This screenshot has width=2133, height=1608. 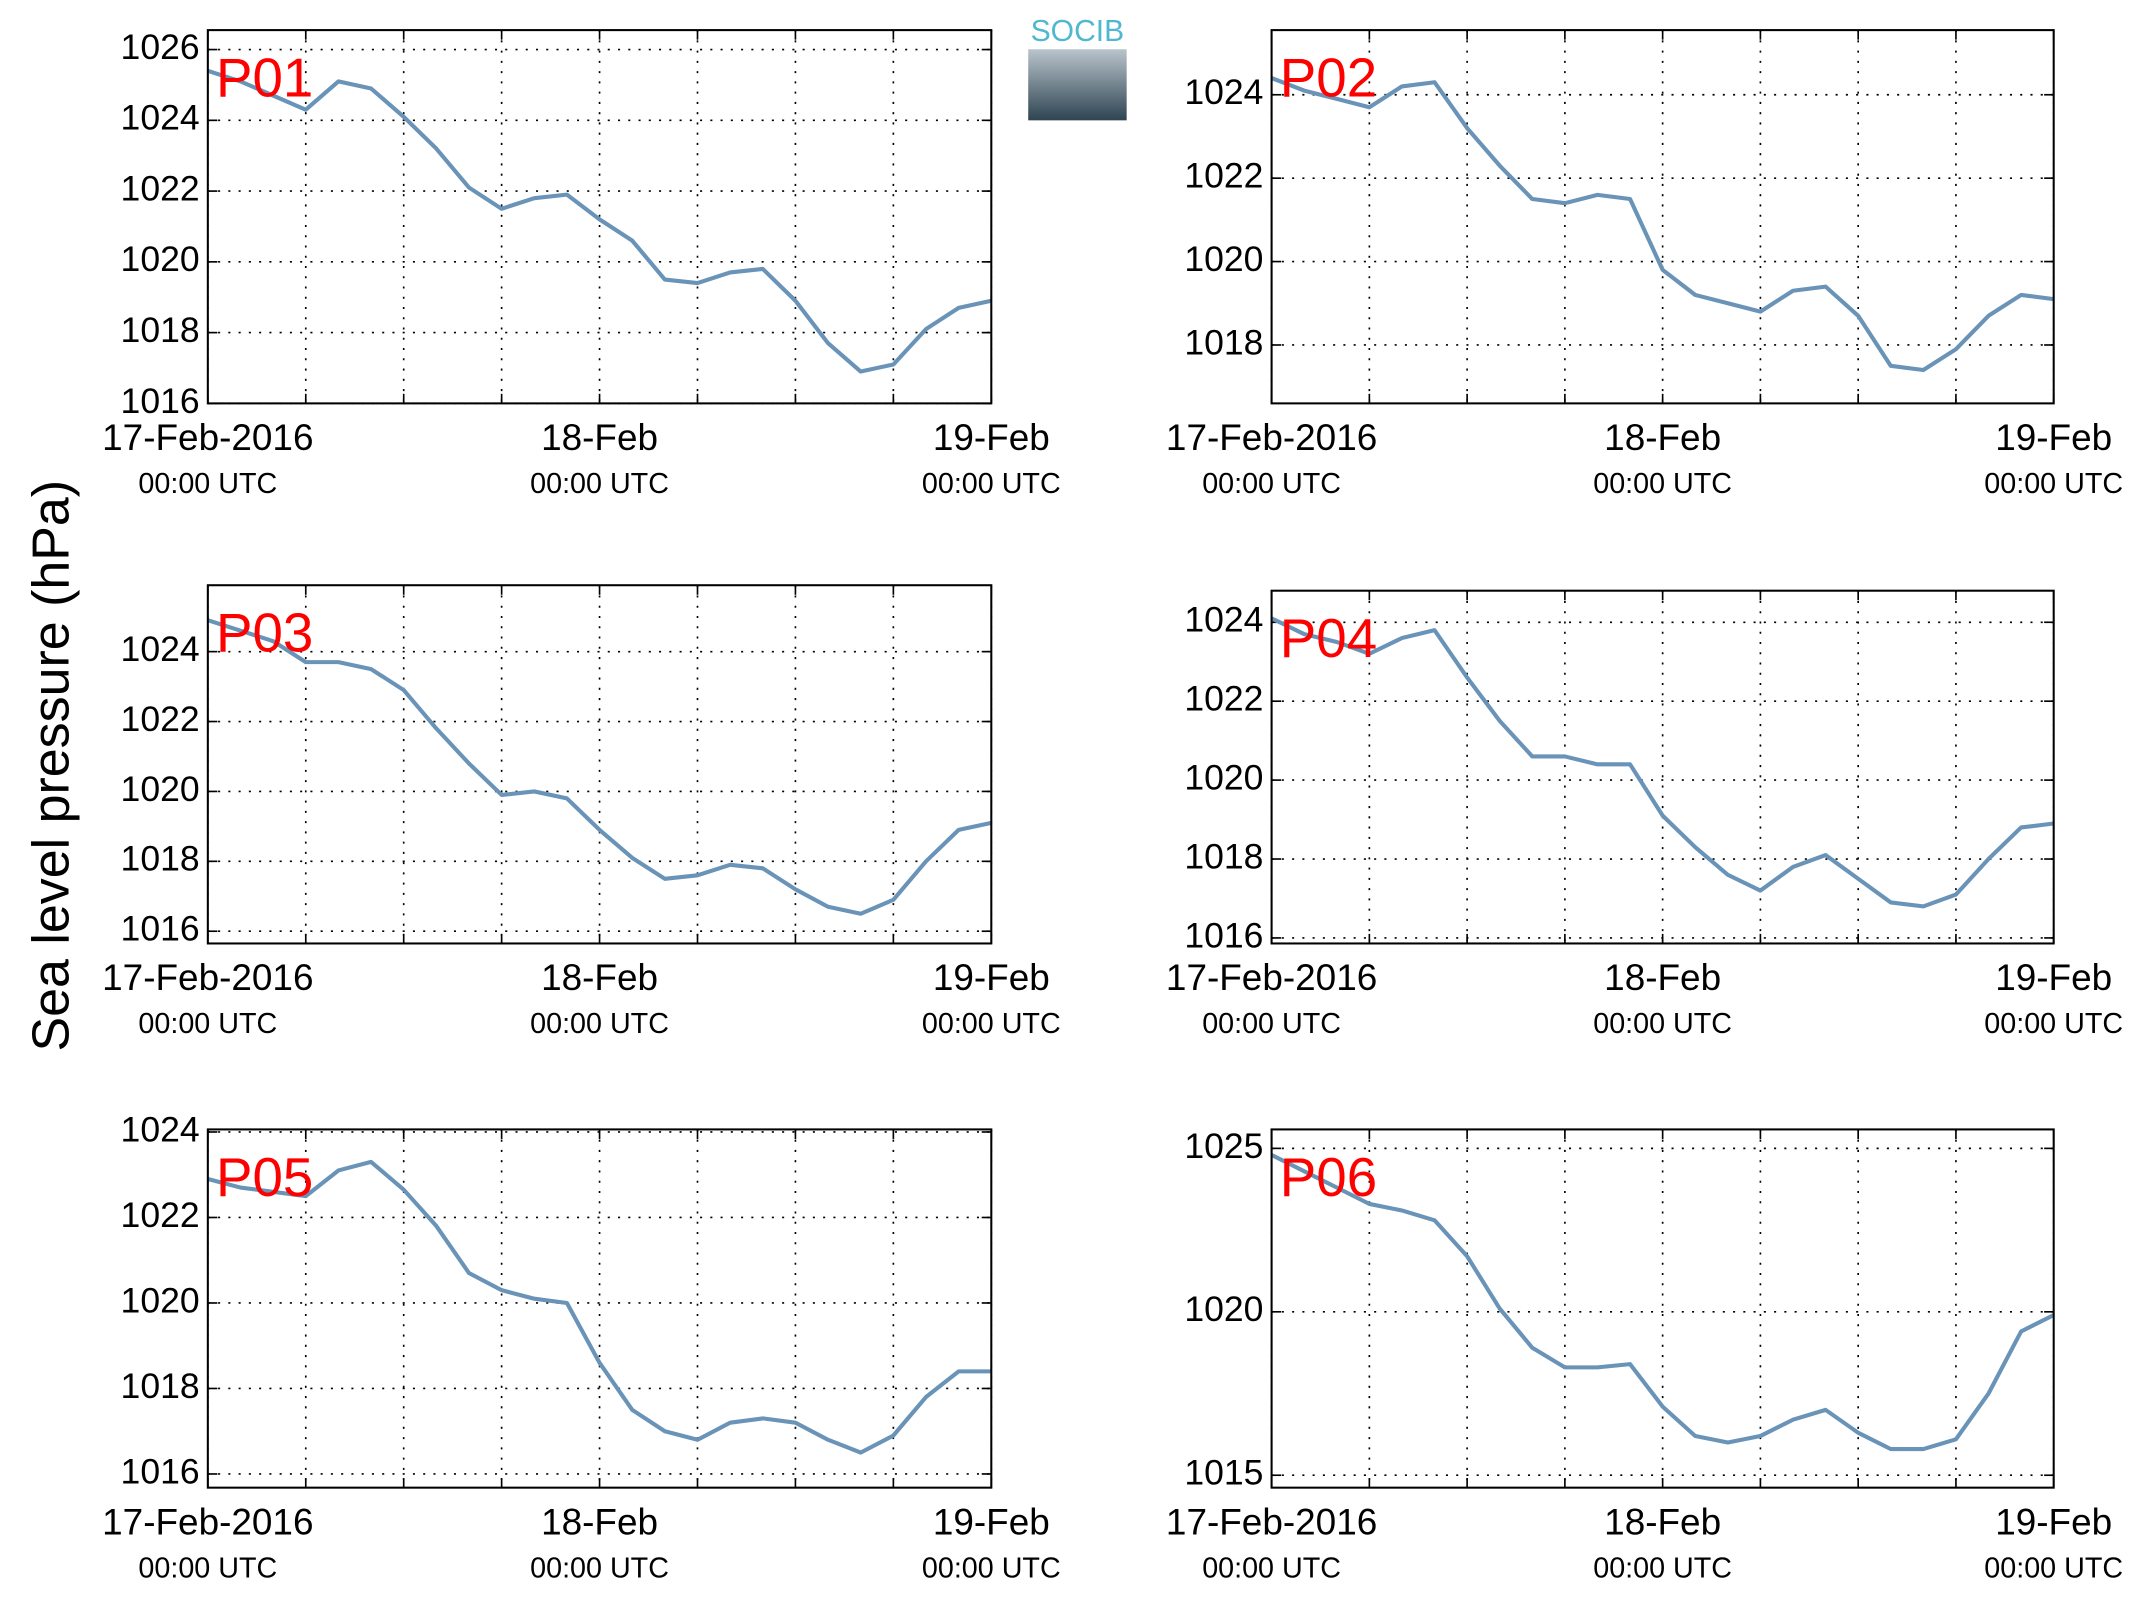 What do you see at coordinates (1077, 85) in the screenshot?
I see `logo-image` at bounding box center [1077, 85].